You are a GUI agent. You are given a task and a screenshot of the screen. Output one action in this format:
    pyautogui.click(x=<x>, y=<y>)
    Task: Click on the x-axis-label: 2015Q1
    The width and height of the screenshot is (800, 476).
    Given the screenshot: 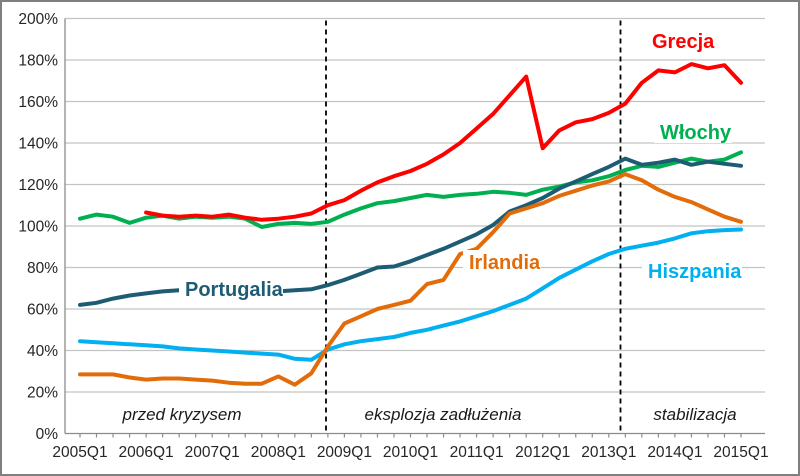 What is the action you would take?
    pyautogui.click(x=740, y=452)
    